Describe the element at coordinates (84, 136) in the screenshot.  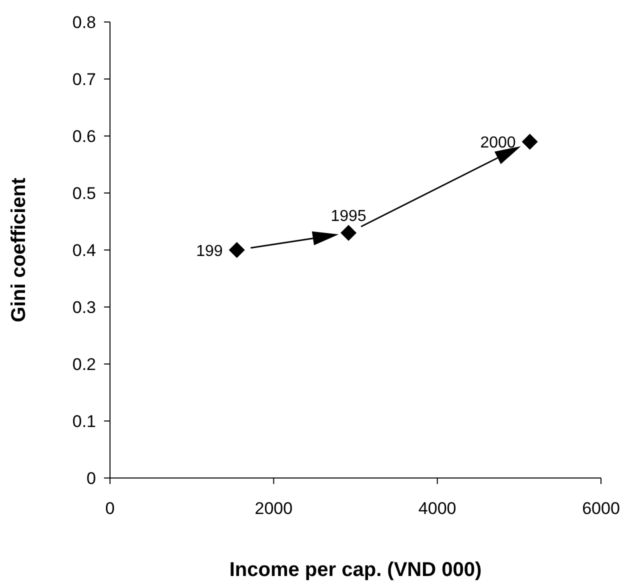
I see `y-tick-label: 0.6` at that location.